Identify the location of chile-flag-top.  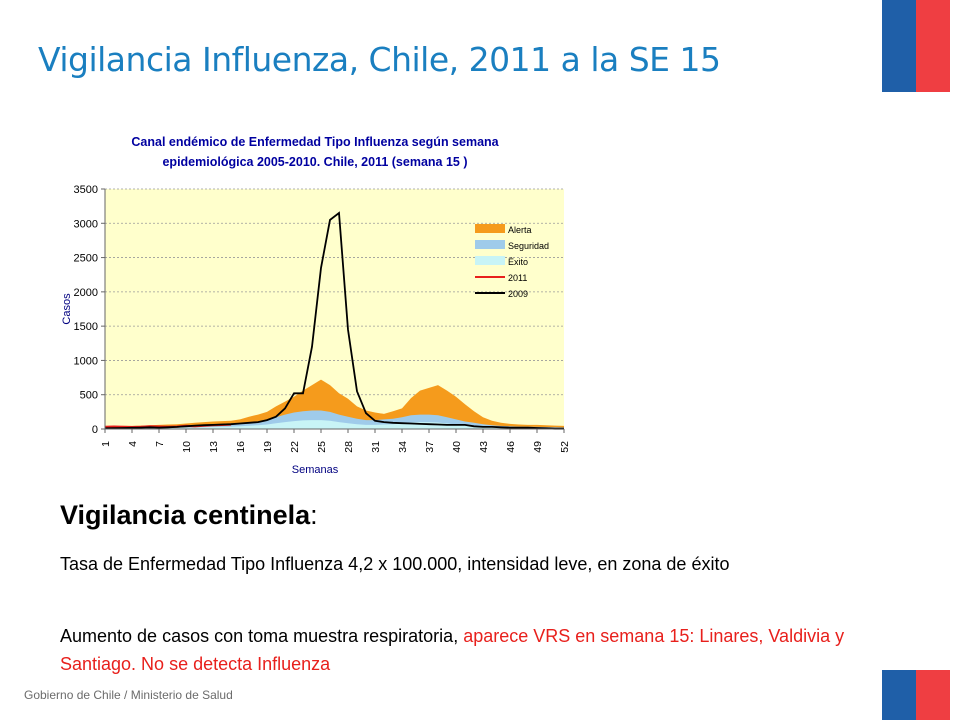
(916, 46).